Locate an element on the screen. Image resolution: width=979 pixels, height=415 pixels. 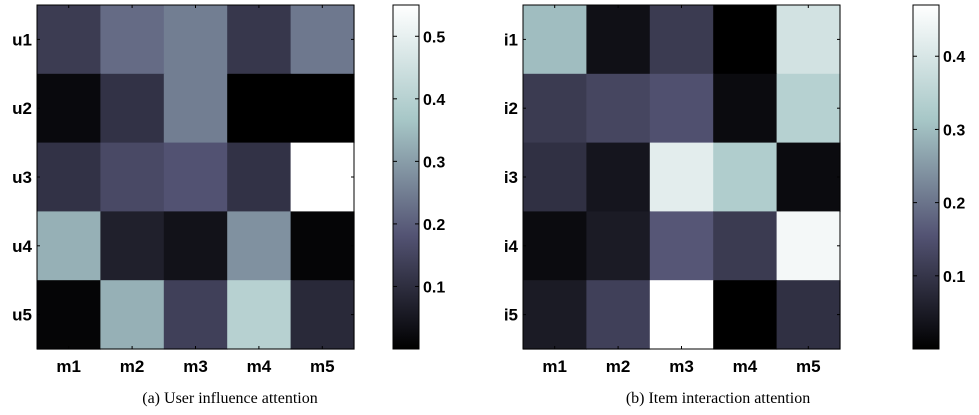
caption-user-influence: (a) User influence attention is located at coordinates (229, 398).